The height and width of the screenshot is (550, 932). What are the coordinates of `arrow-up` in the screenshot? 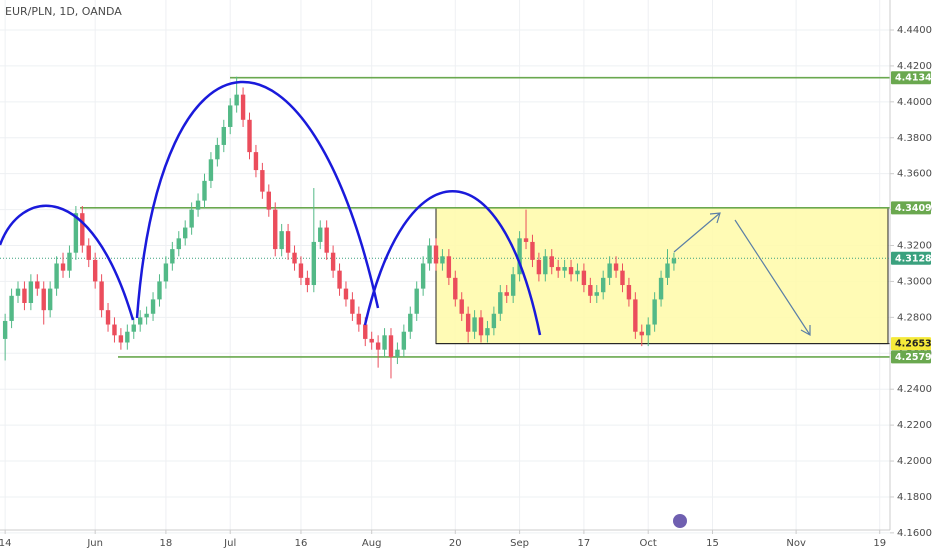 It's located at (697, 232).